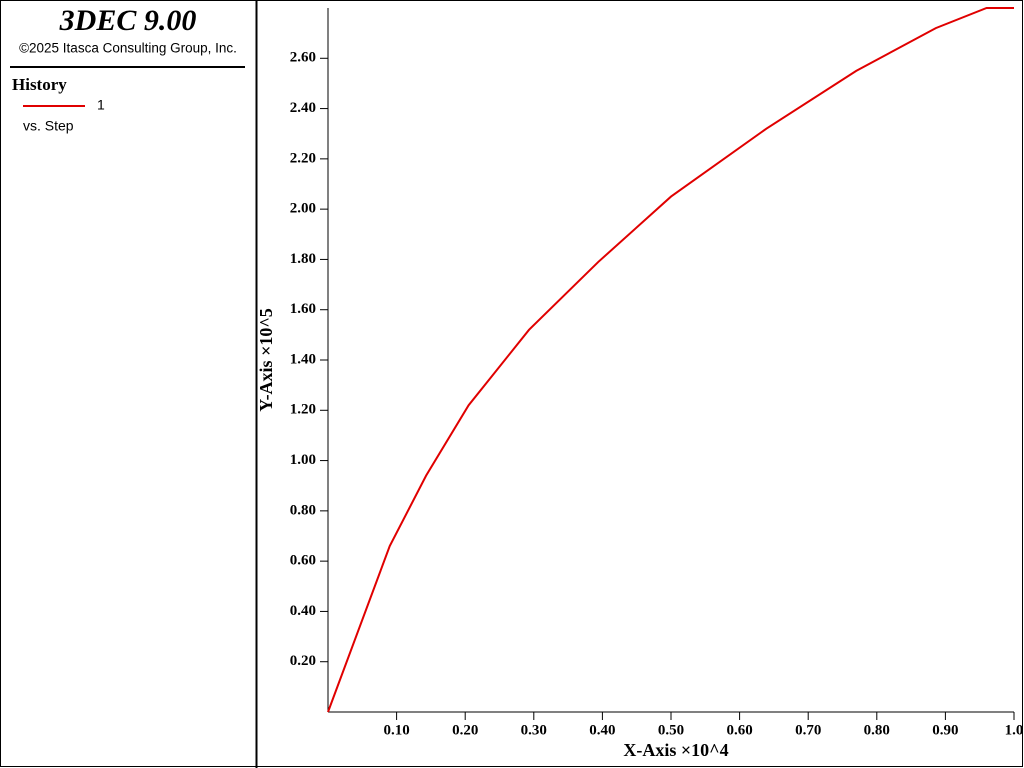  Describe the element at coordinates (303, 108) in the screenshot. I see `y-tick-label: 2.40` at that location.